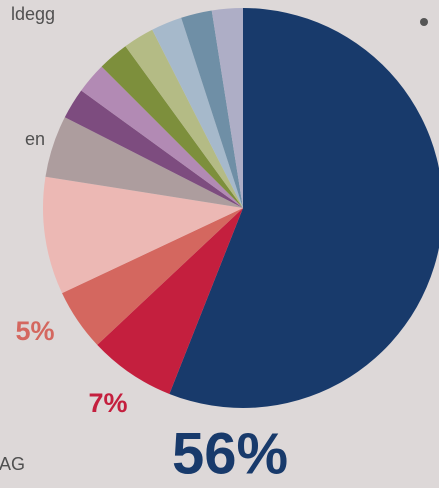  Describe the element at coordinates (33, 14) in the screenshot. I see `category-label: ldegg` at that location.